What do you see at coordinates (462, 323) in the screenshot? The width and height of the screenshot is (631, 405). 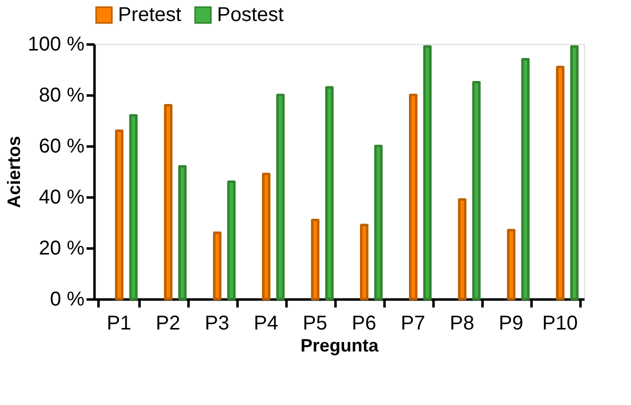 I see `x-tick-label: P8` at bounding box center [462, 323].